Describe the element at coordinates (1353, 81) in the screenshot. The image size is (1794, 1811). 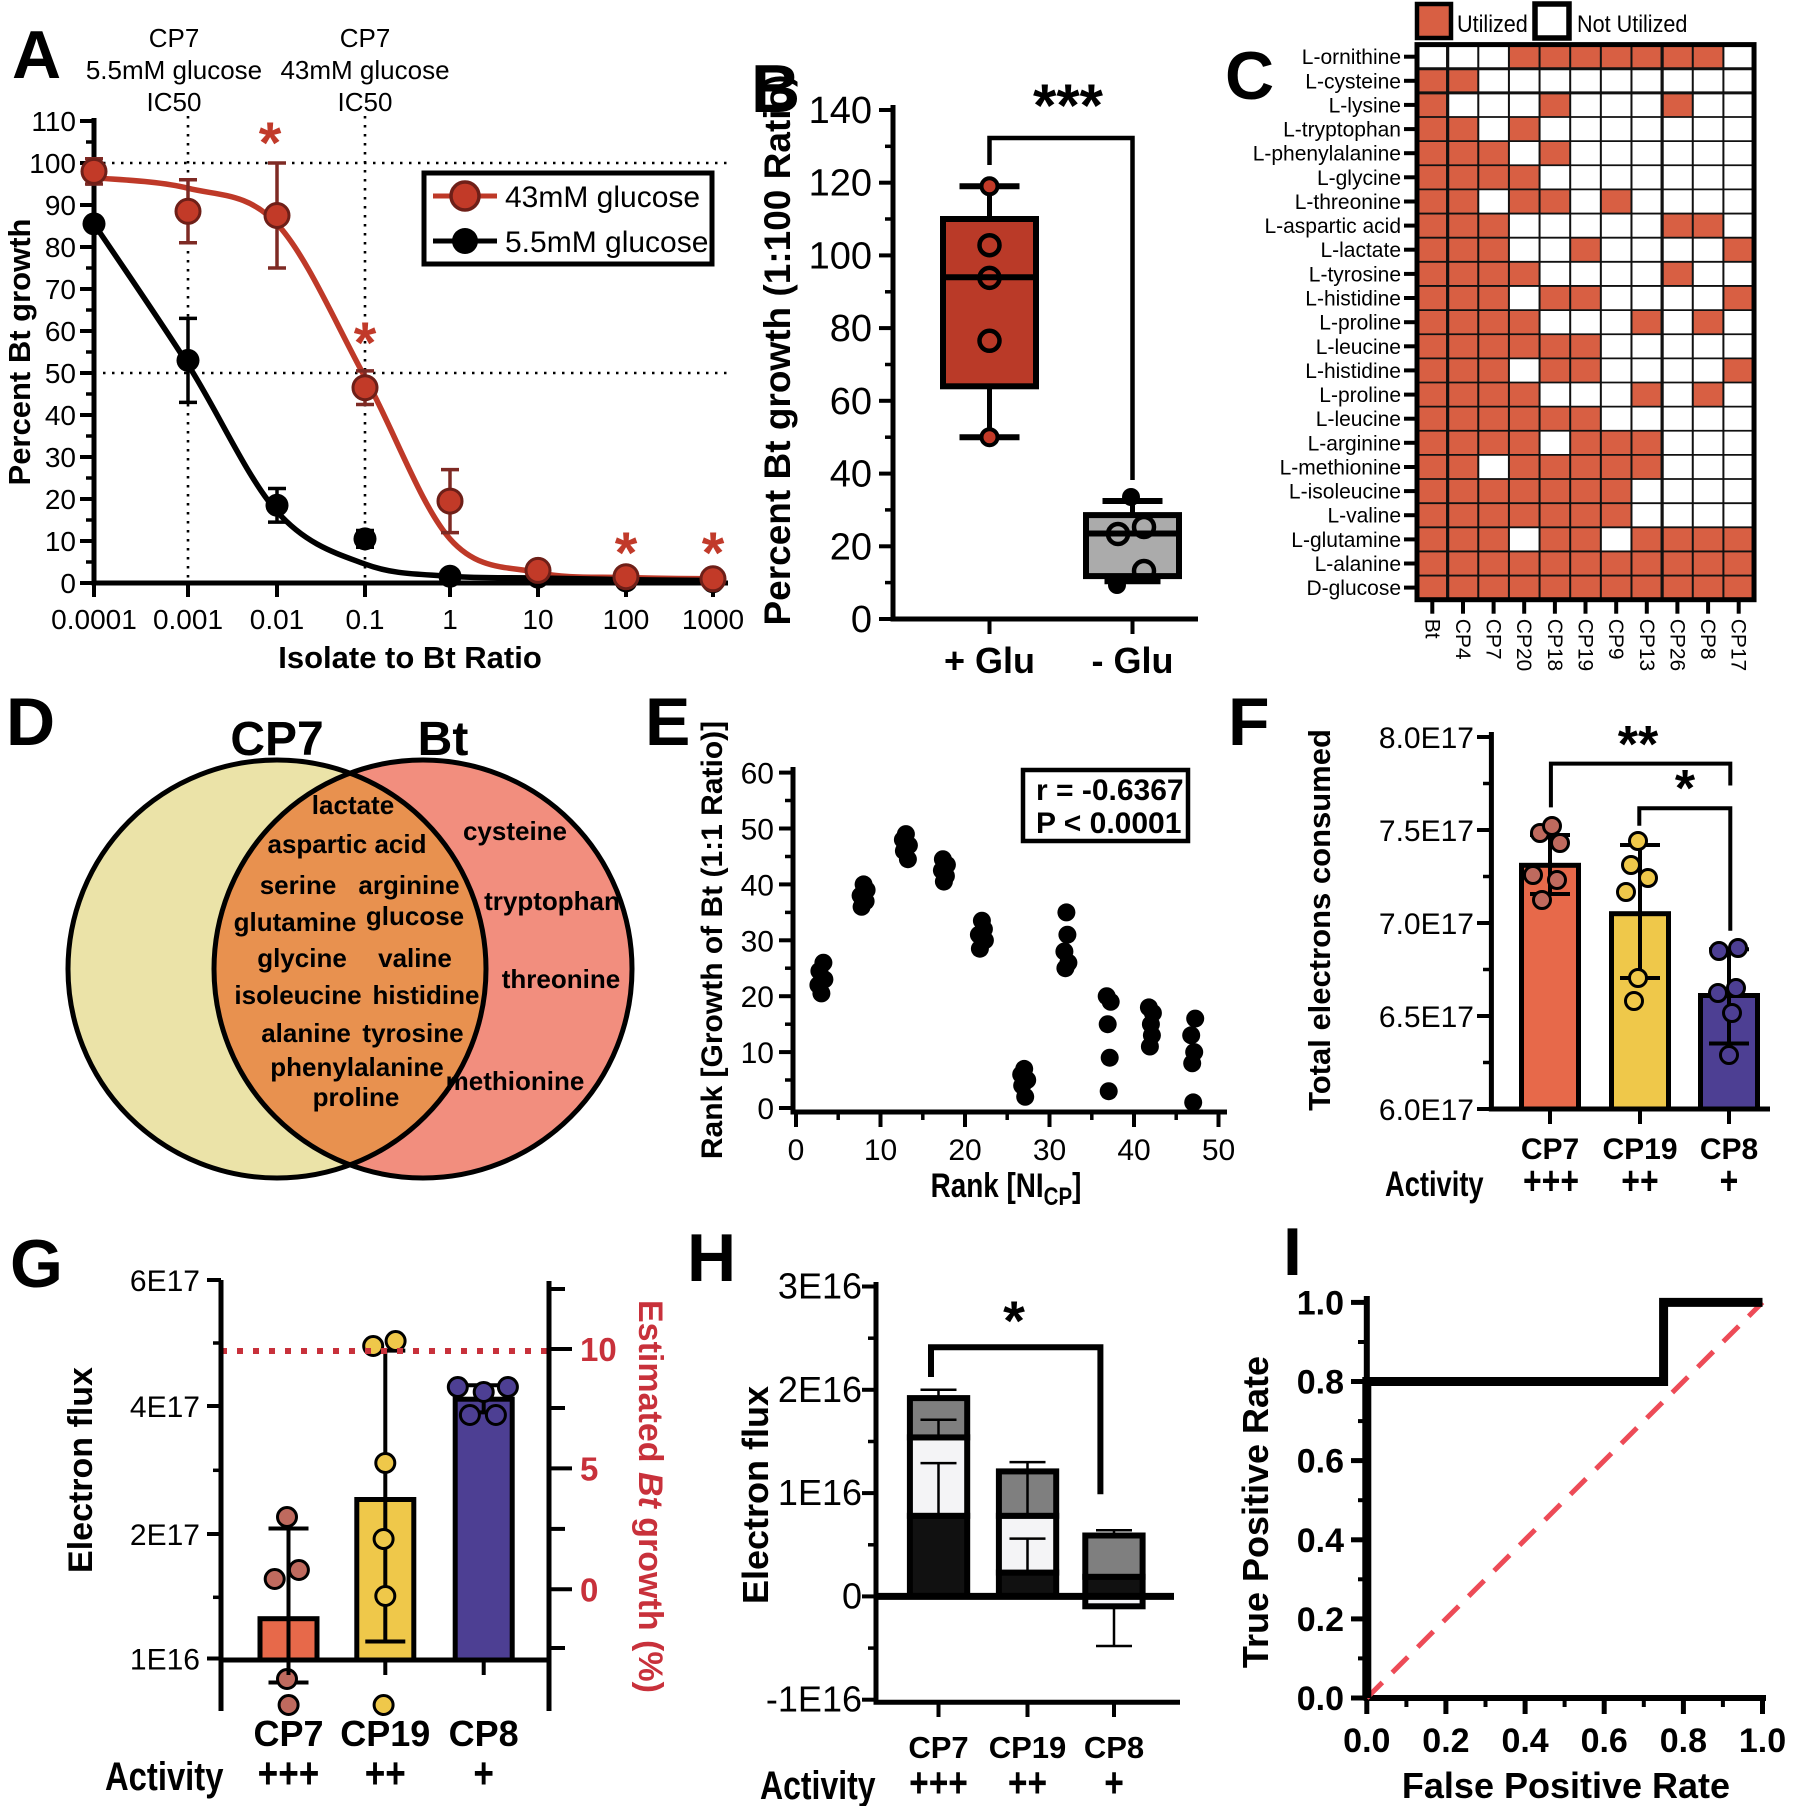
I see `svg-text: L-cysteine` at that location.